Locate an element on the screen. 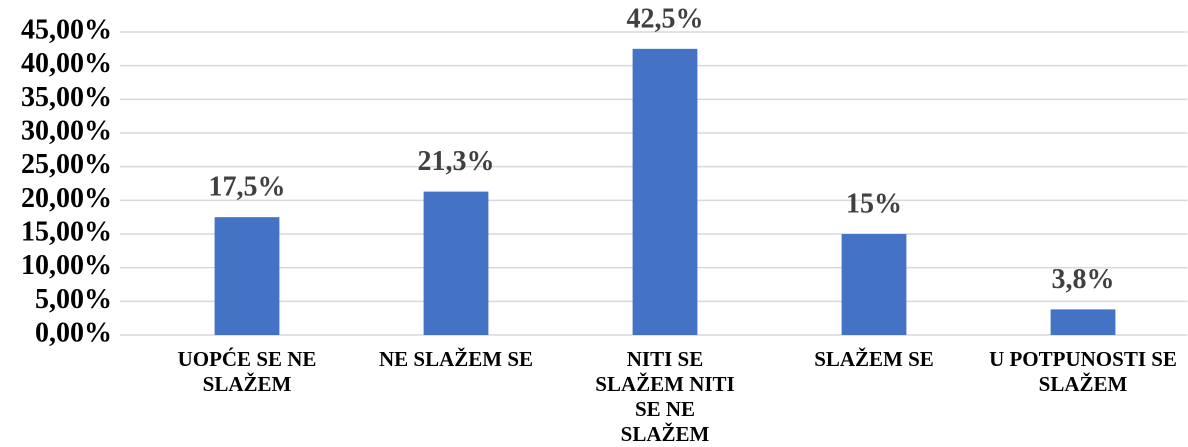 The height and width of the screenshot is (447, 1188). y-tick-label: 25,00% is located at coordinates (66, 164).